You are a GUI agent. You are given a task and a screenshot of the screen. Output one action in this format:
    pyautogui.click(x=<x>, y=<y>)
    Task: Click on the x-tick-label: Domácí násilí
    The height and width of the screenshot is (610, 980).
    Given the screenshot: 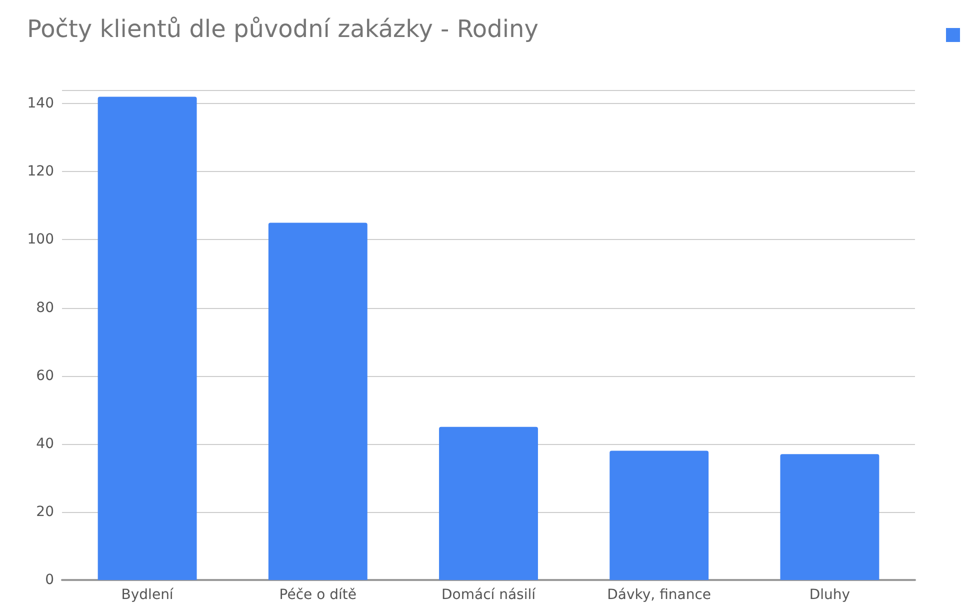 What is the action you would take?
    pyautogui.click(x=489, y=595)
    